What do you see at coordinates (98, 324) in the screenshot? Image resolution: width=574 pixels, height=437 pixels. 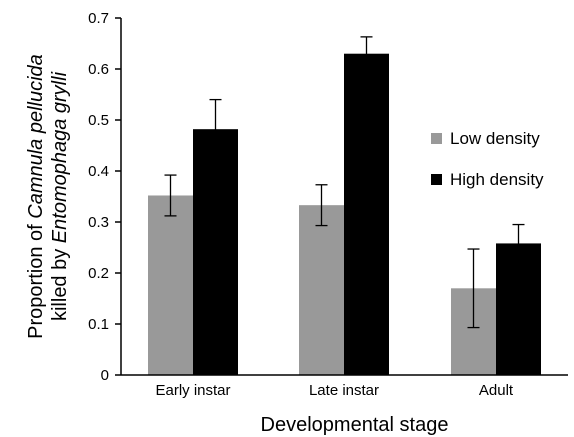 I see `y-tick-label: 0.1` at bounding box center [98, 324].